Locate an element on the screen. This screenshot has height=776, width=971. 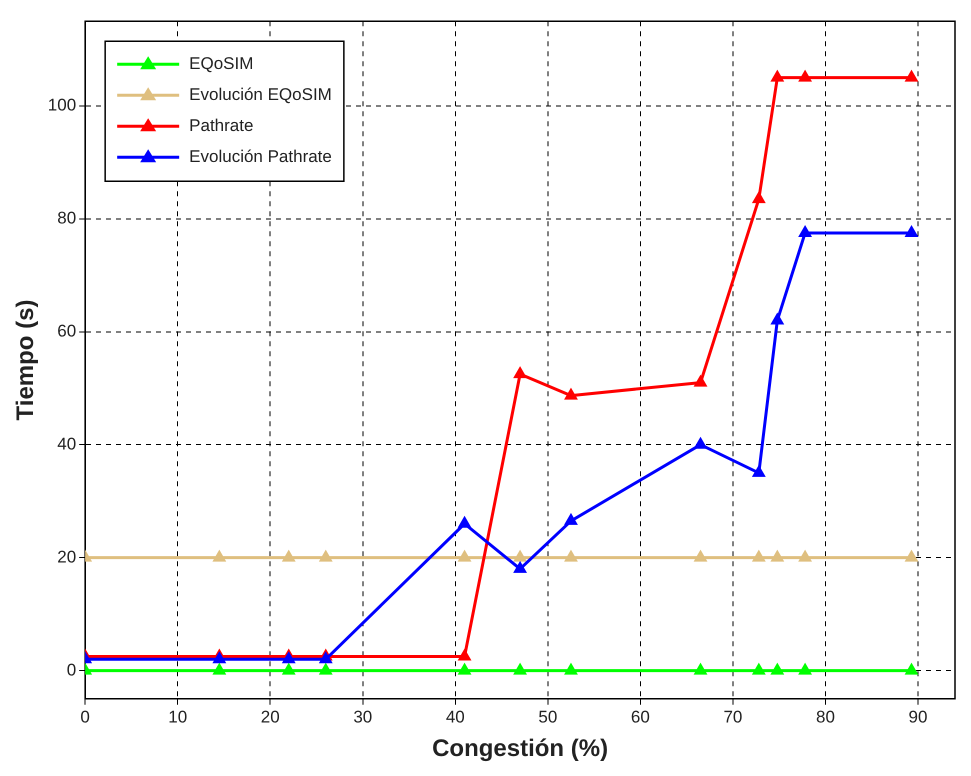
x-axis-title: Congestión (%) is located at coordinates (520, 748).